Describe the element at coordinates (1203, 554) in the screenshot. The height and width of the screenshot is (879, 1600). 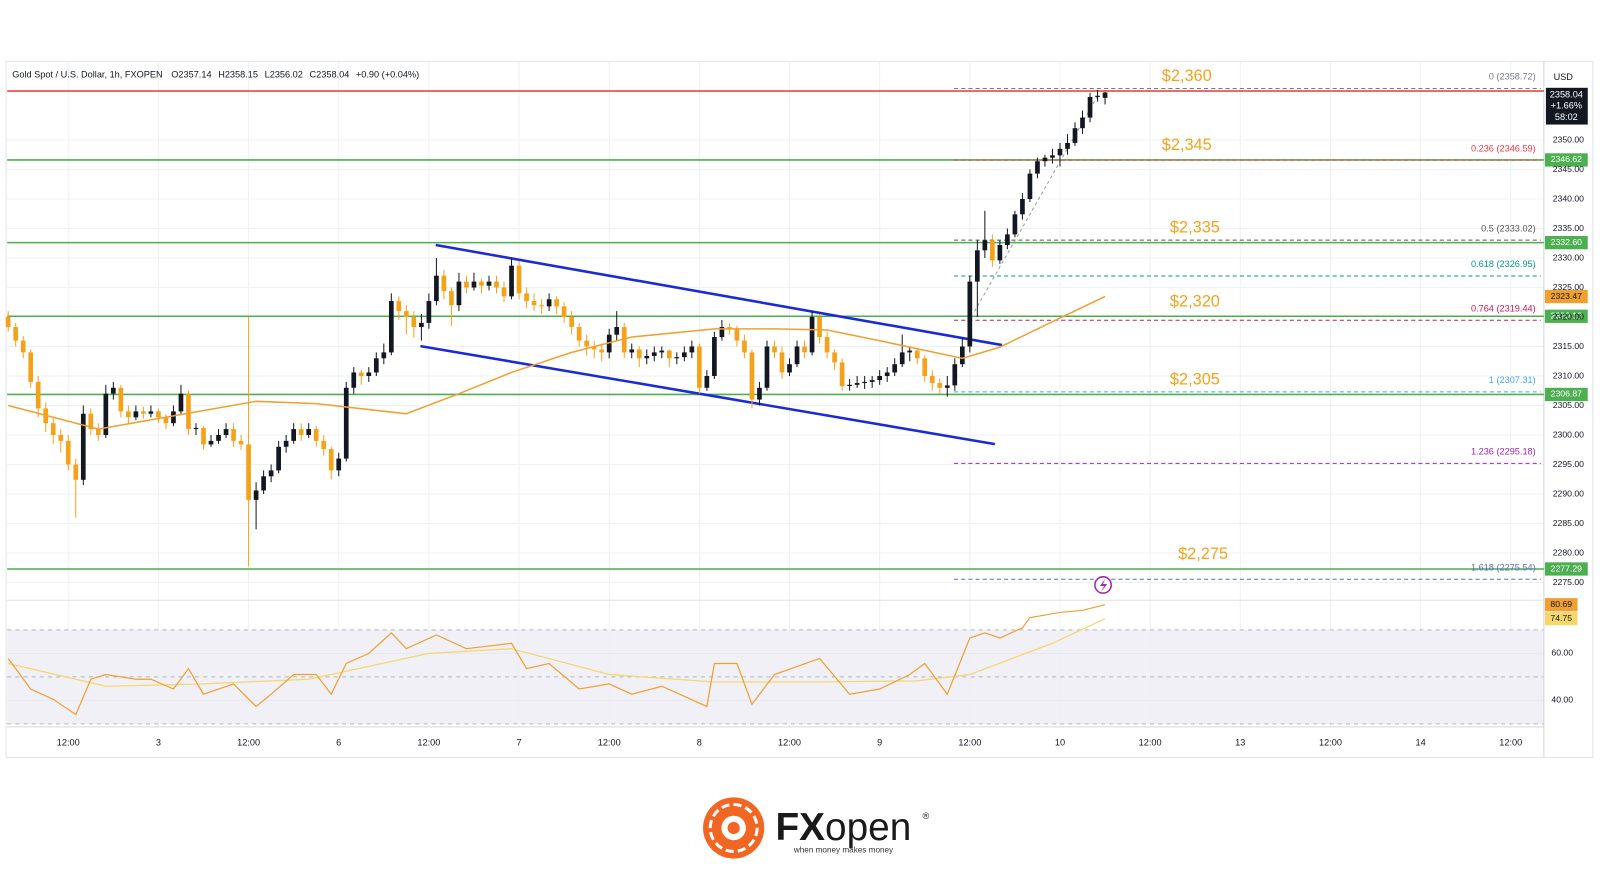
I see `level-annotation: $2,275` at that location.